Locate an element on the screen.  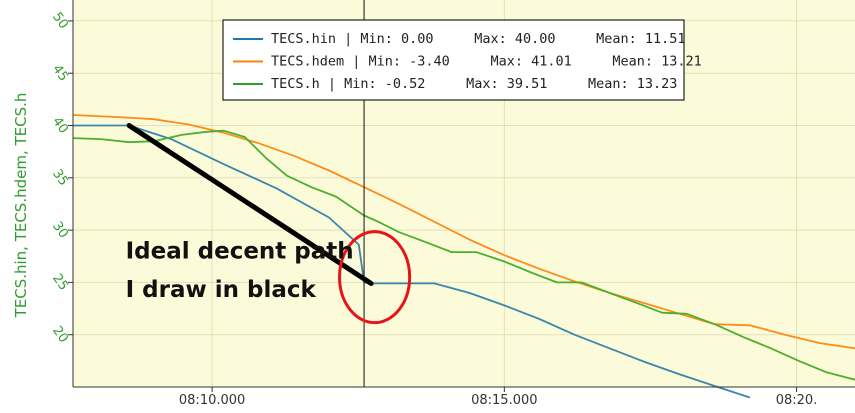
drawn-red-ellipse is located at coordinates (375, 277).